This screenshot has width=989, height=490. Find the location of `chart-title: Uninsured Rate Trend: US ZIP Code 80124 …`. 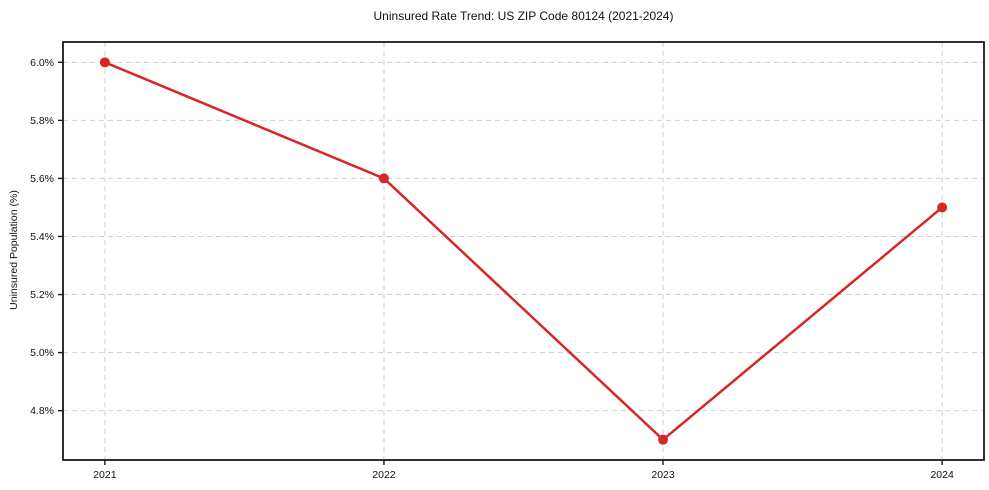

chart-title: Uninsured Rate Trend: US ZIP Code 80124 … is located at coordinates (523, 16).